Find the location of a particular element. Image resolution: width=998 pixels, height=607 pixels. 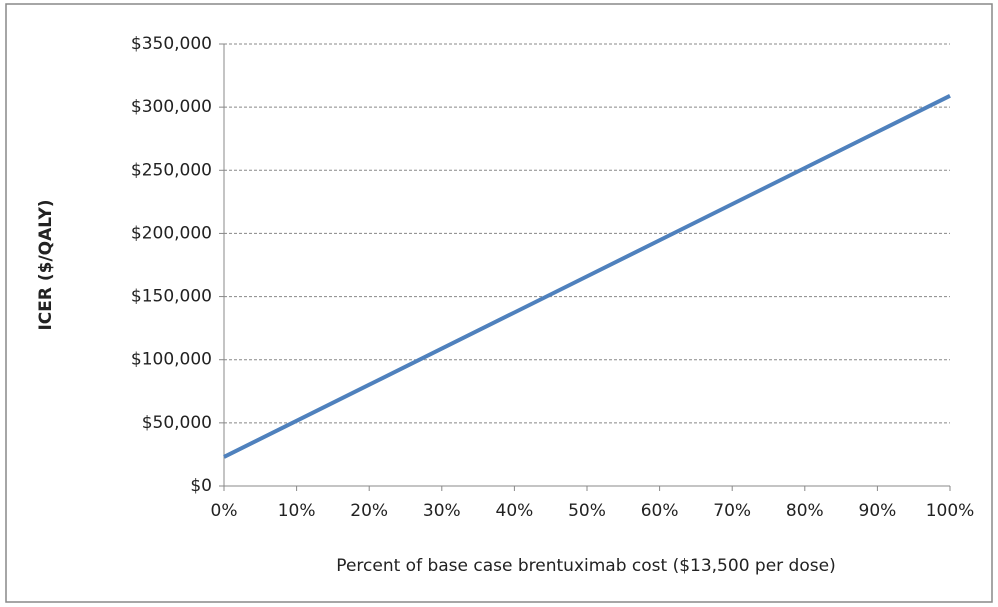

y-tick-label: $250,000 is located at coordinates (171, 170).